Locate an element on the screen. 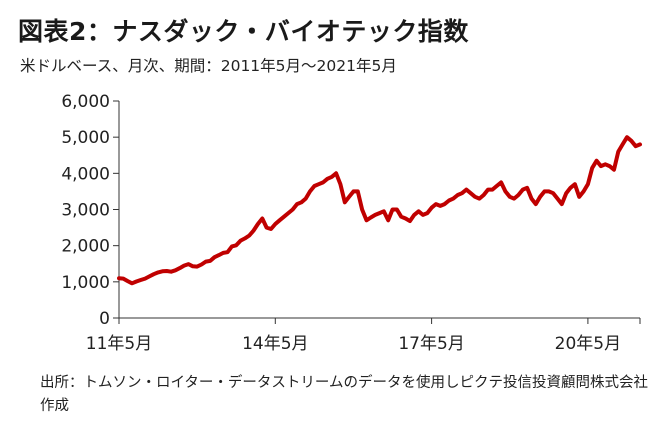 The image size is (668, 435). chart-title: 図表2：ナスダック・バイオテック指数 is located at coordinates (243, 31).